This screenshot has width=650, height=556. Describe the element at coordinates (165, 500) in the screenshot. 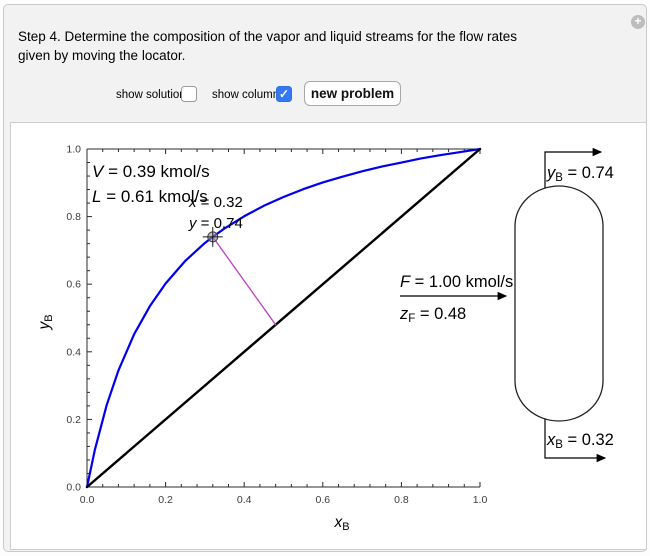

I see `x-tick-label: 0.2` at that location.